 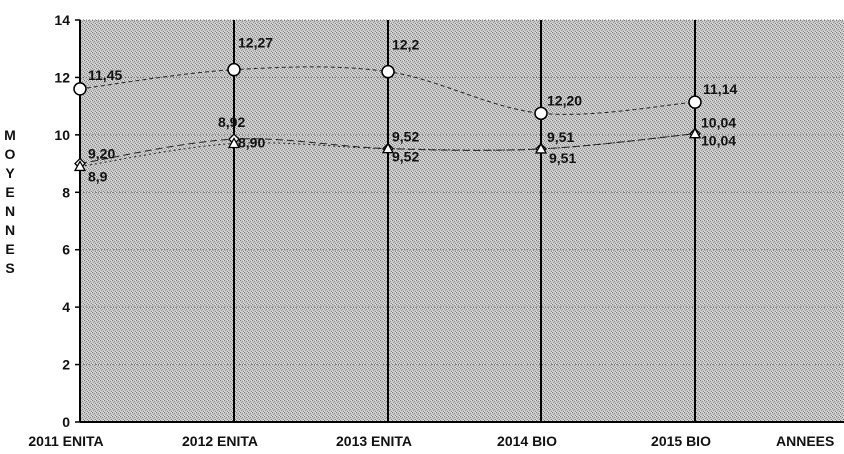 What do you see at coordinates (98, 176) in the screenshot?
I see `series-3-label-1: 8,9` at bounding box center [98, 176].